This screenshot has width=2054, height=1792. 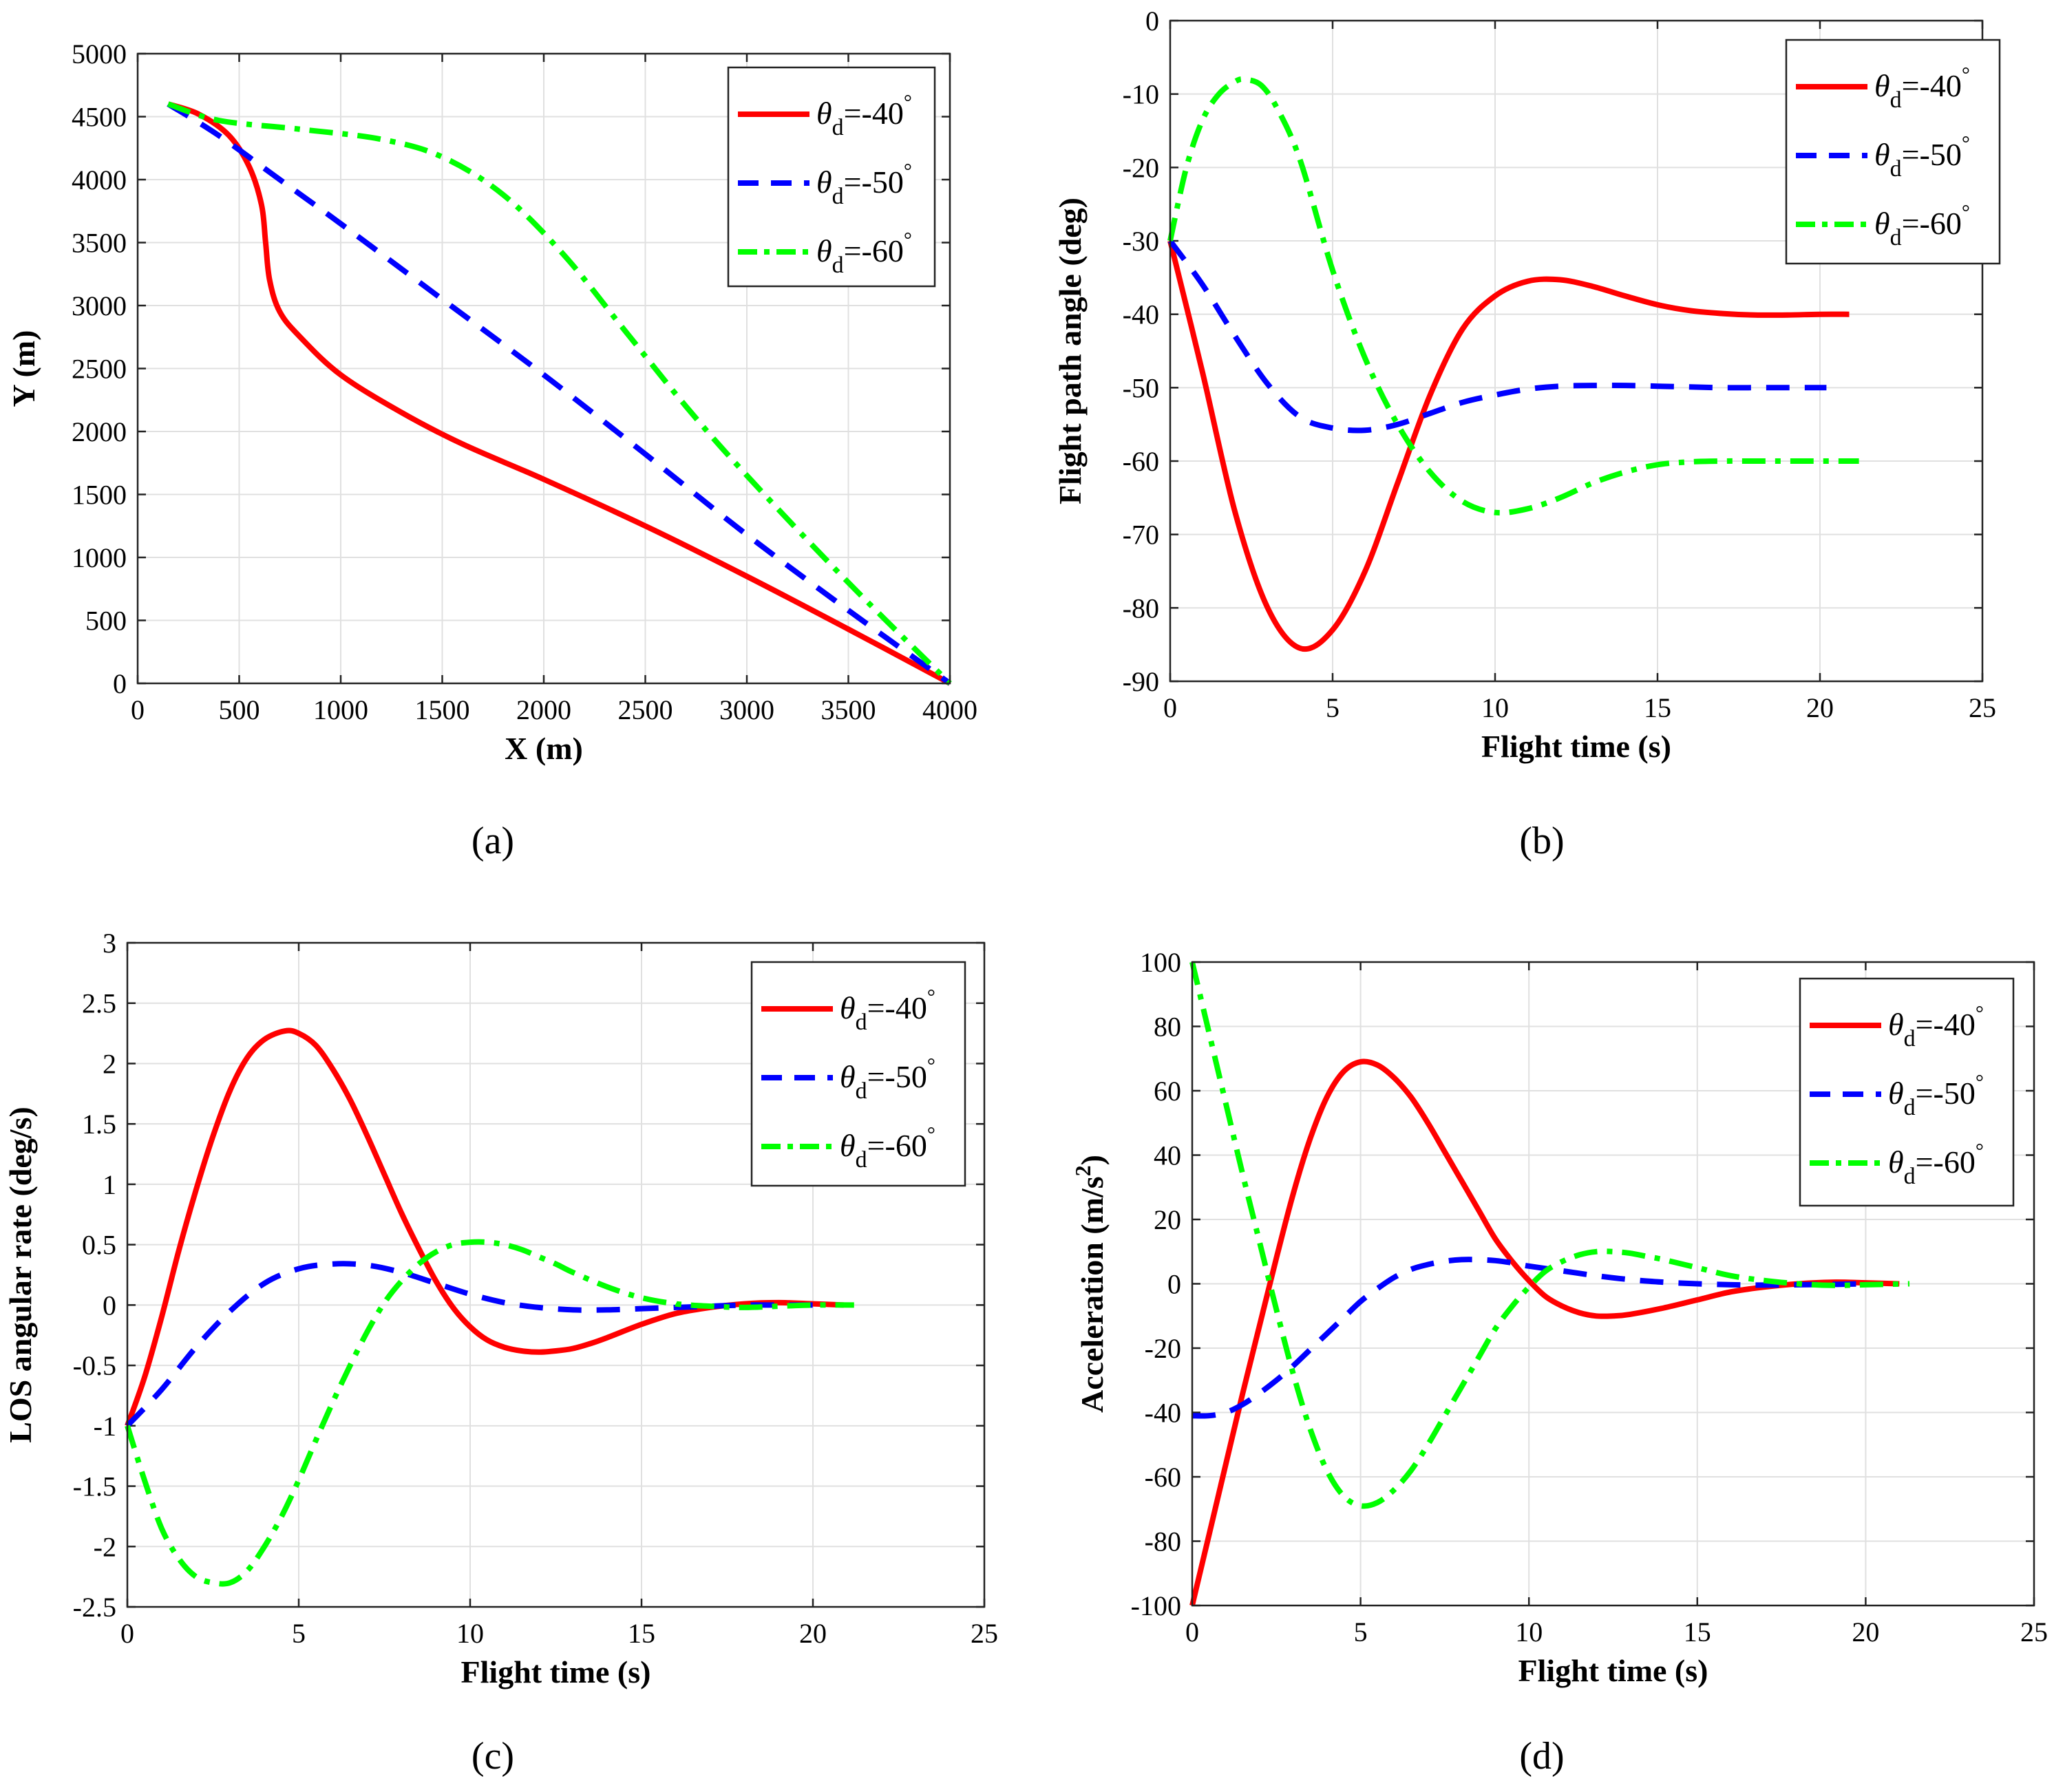 What do you see at coordinates (746, 709) in the screenshot?
I see `x-tick-label: 3000` at bounding box center [746, 709].